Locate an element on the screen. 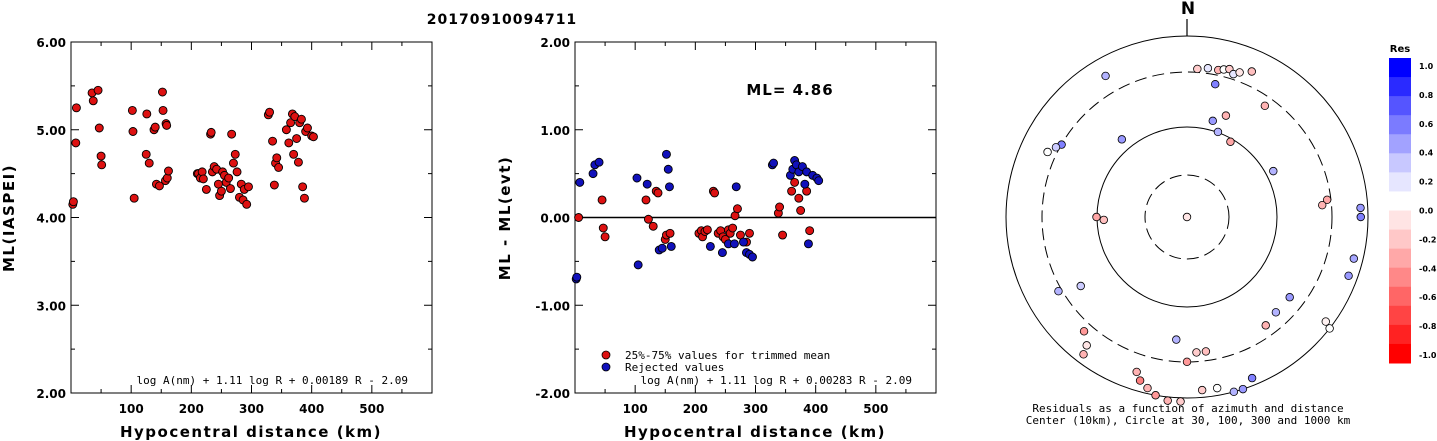 Image resolution: width=1437 pixels, height=441 pixels. colorbar-label: 0.4 is located at coordinates (1426, 153).